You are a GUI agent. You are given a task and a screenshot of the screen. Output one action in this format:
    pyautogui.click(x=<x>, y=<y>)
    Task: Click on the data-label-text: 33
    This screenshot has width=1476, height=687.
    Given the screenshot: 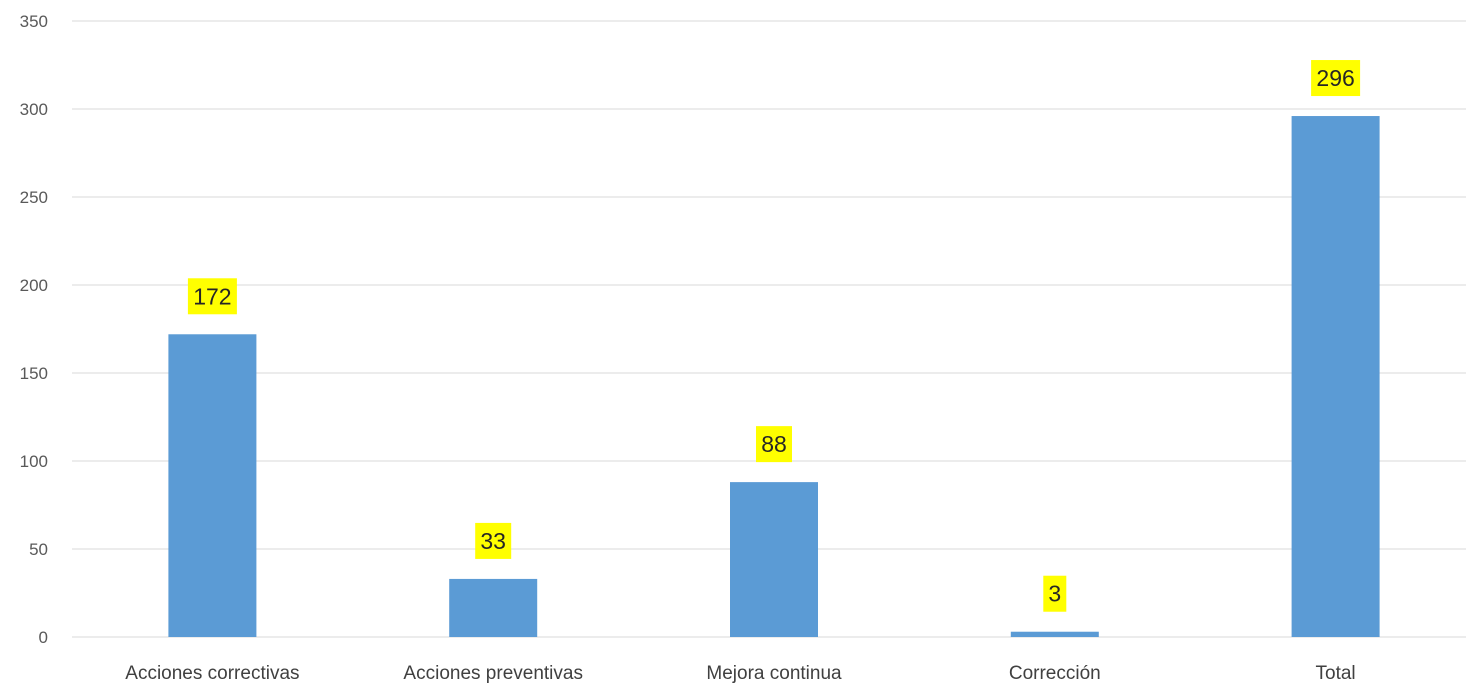 What is the action you would take?
    pyautogui.click(x=493, y=541)
    